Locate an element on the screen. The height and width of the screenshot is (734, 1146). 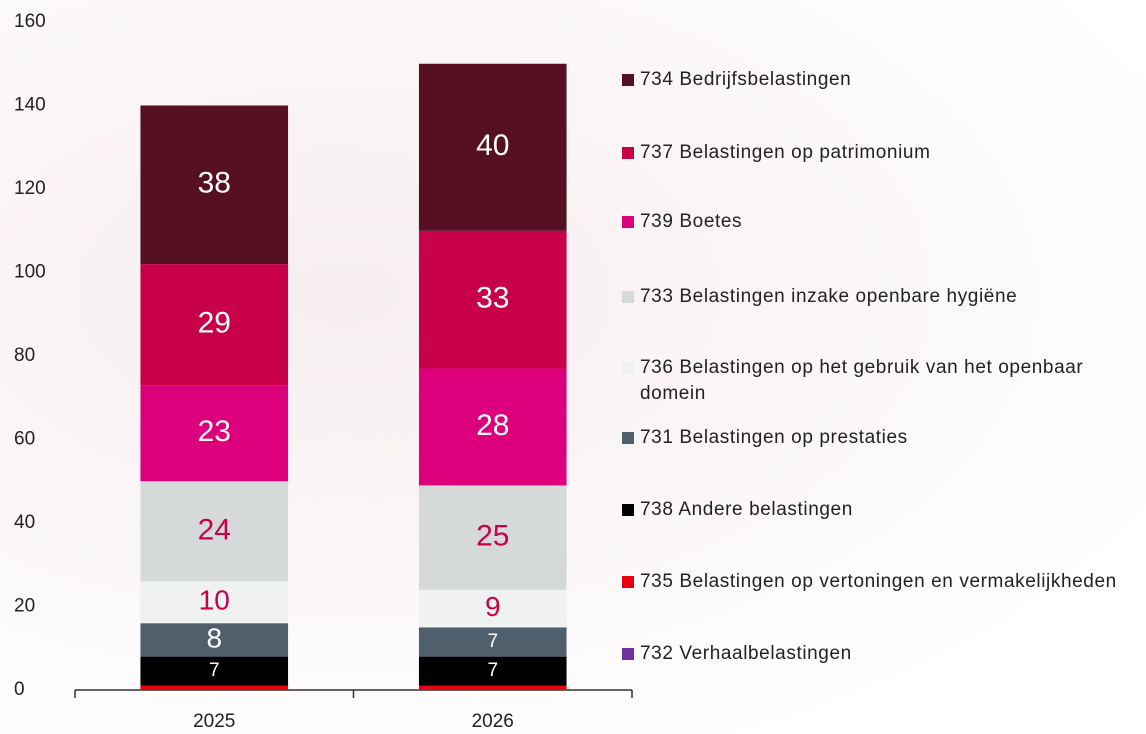
data-label: 29 is located at coordinates (214, 323).